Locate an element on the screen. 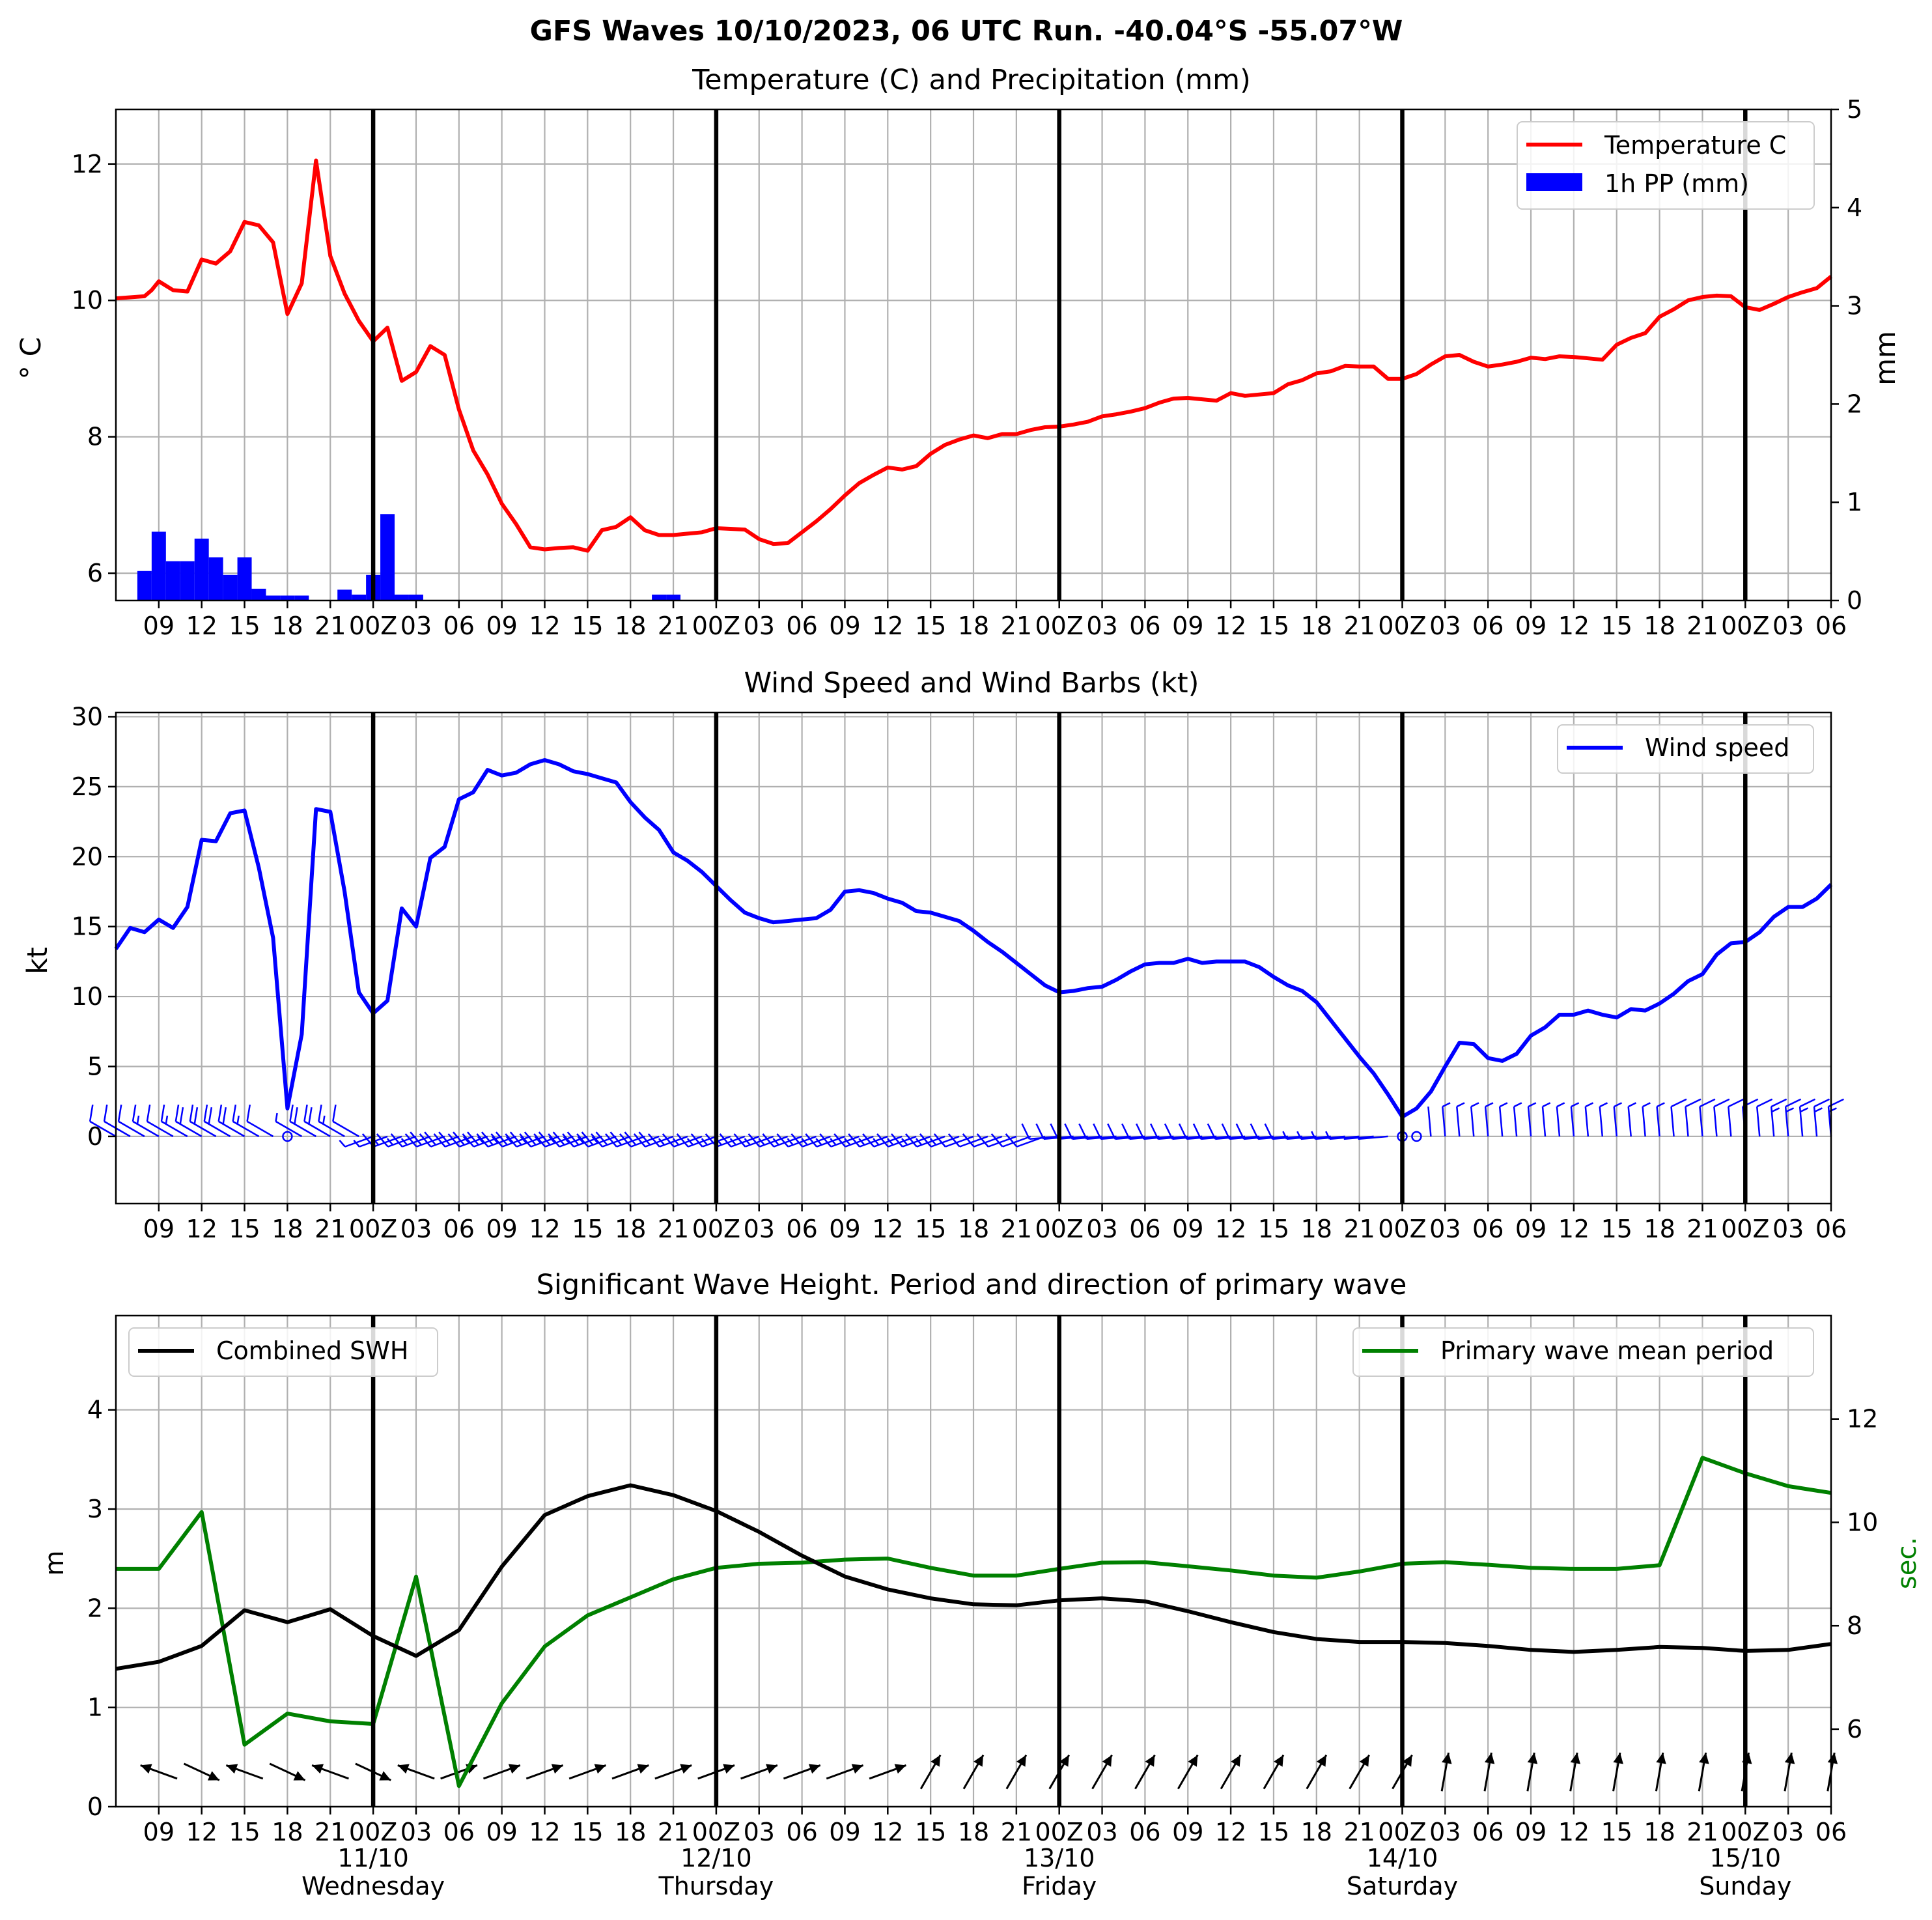 Image resolution: width=1932 pixels, height=1920 pixels. legend-precip-swatch is located at coordinates (1554, 182).